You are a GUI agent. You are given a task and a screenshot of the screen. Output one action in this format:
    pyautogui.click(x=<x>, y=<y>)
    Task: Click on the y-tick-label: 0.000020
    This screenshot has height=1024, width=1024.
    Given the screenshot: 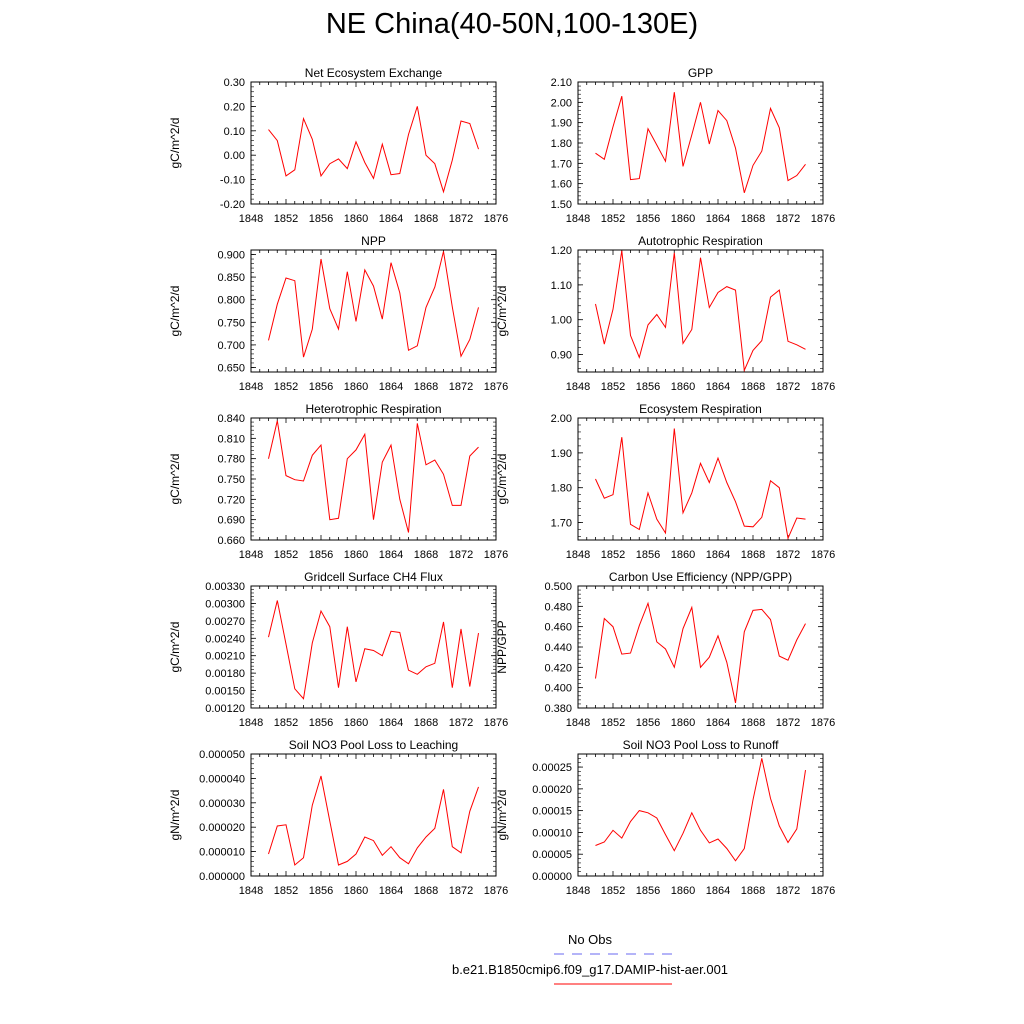 What is the action you would take?
    pyautogui.click(x=222, y=828)
    